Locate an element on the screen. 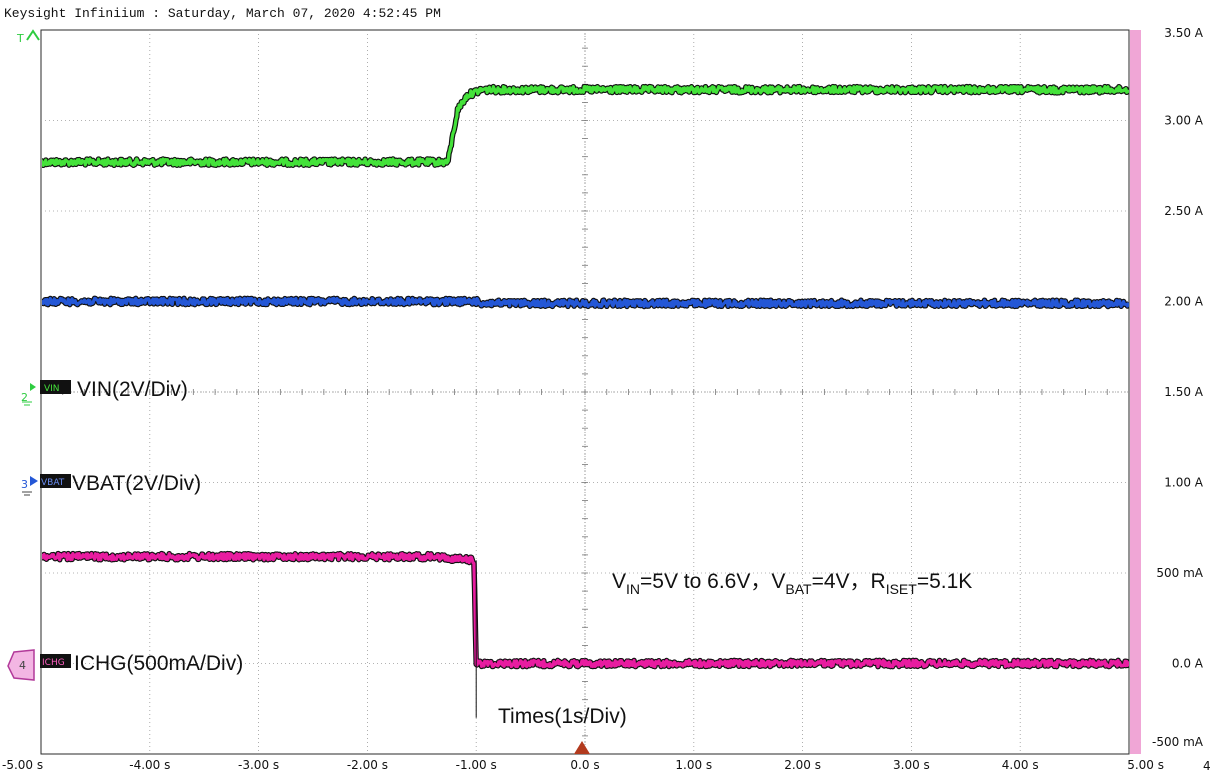 The height and width of the screenshot is (774, 1220). trace-ichg is located at coordinates (585, 610).